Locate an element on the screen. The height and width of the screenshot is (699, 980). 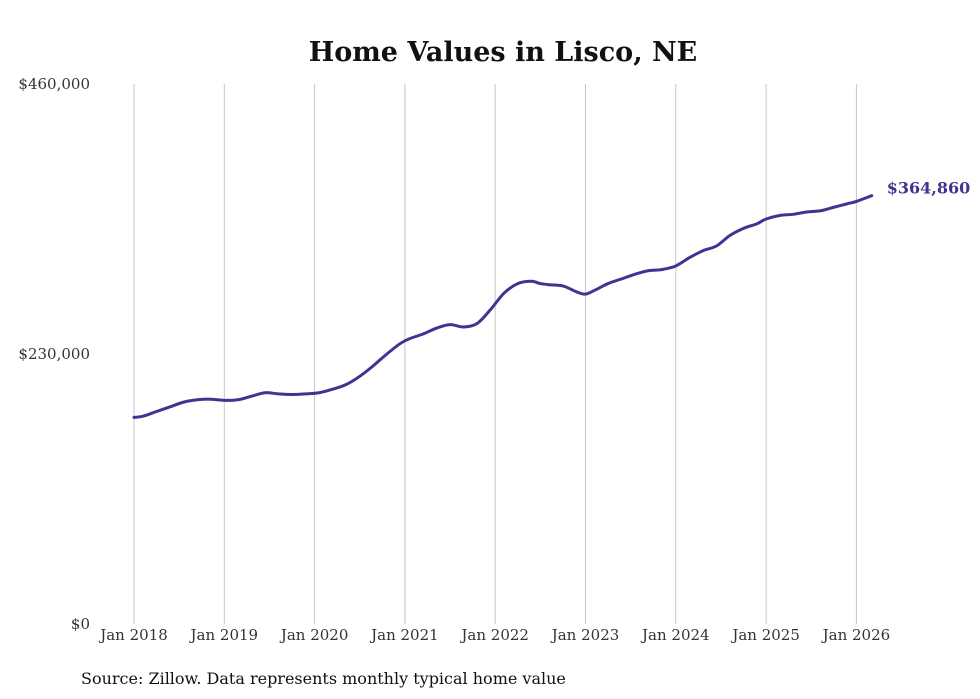
y-tick-label: $0 is located at coordinates (80, 624).